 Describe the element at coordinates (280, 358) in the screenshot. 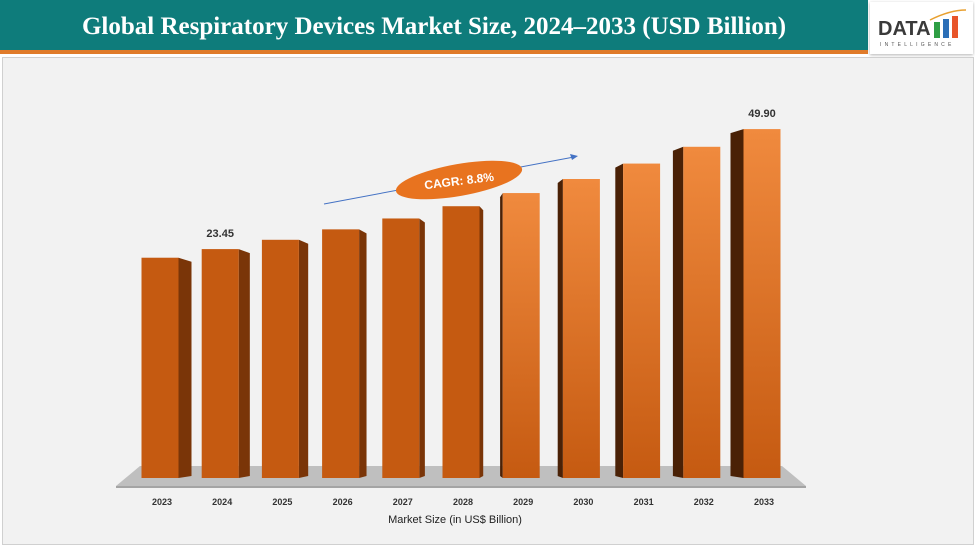

I see `bar-2025` at that location.